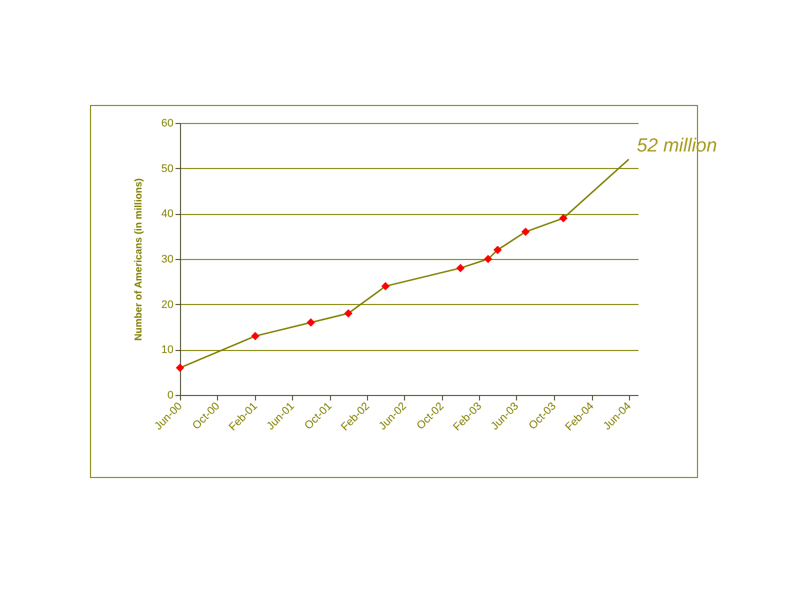 The height and width of the screenshot is (600, 800). What do you see at coordinates (167, 168) in the screenshot?
I see `y-tick-label: 50` at bounding box center [167, 168].